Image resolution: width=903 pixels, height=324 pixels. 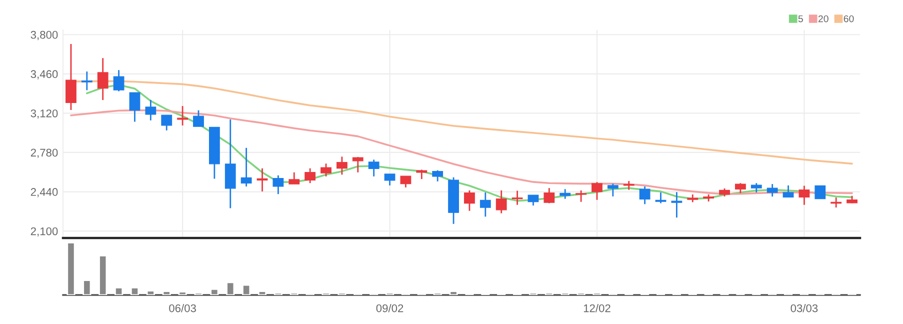 I want to click on y-tick-label: 2,100, so click(x=44, y=232).